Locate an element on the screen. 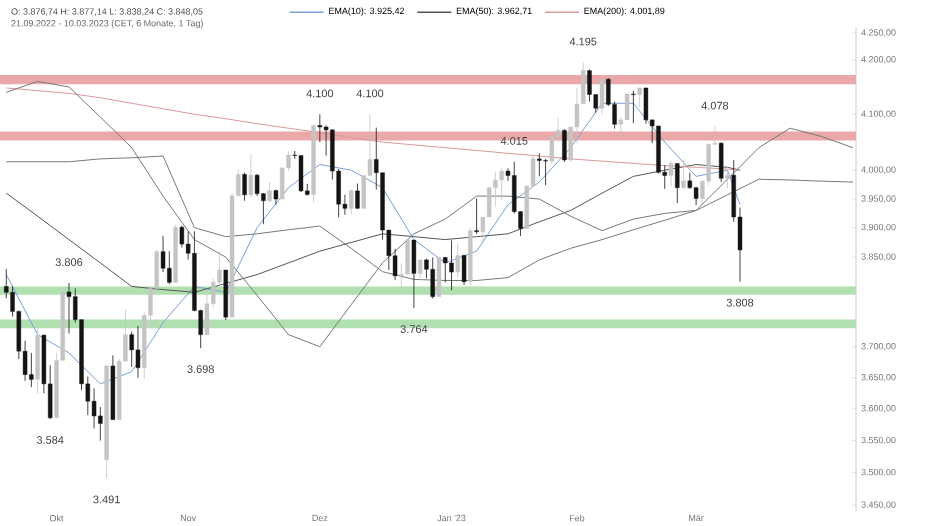 This screenshot has height=526, width=948. line-series is located at coordinates (373, 129).